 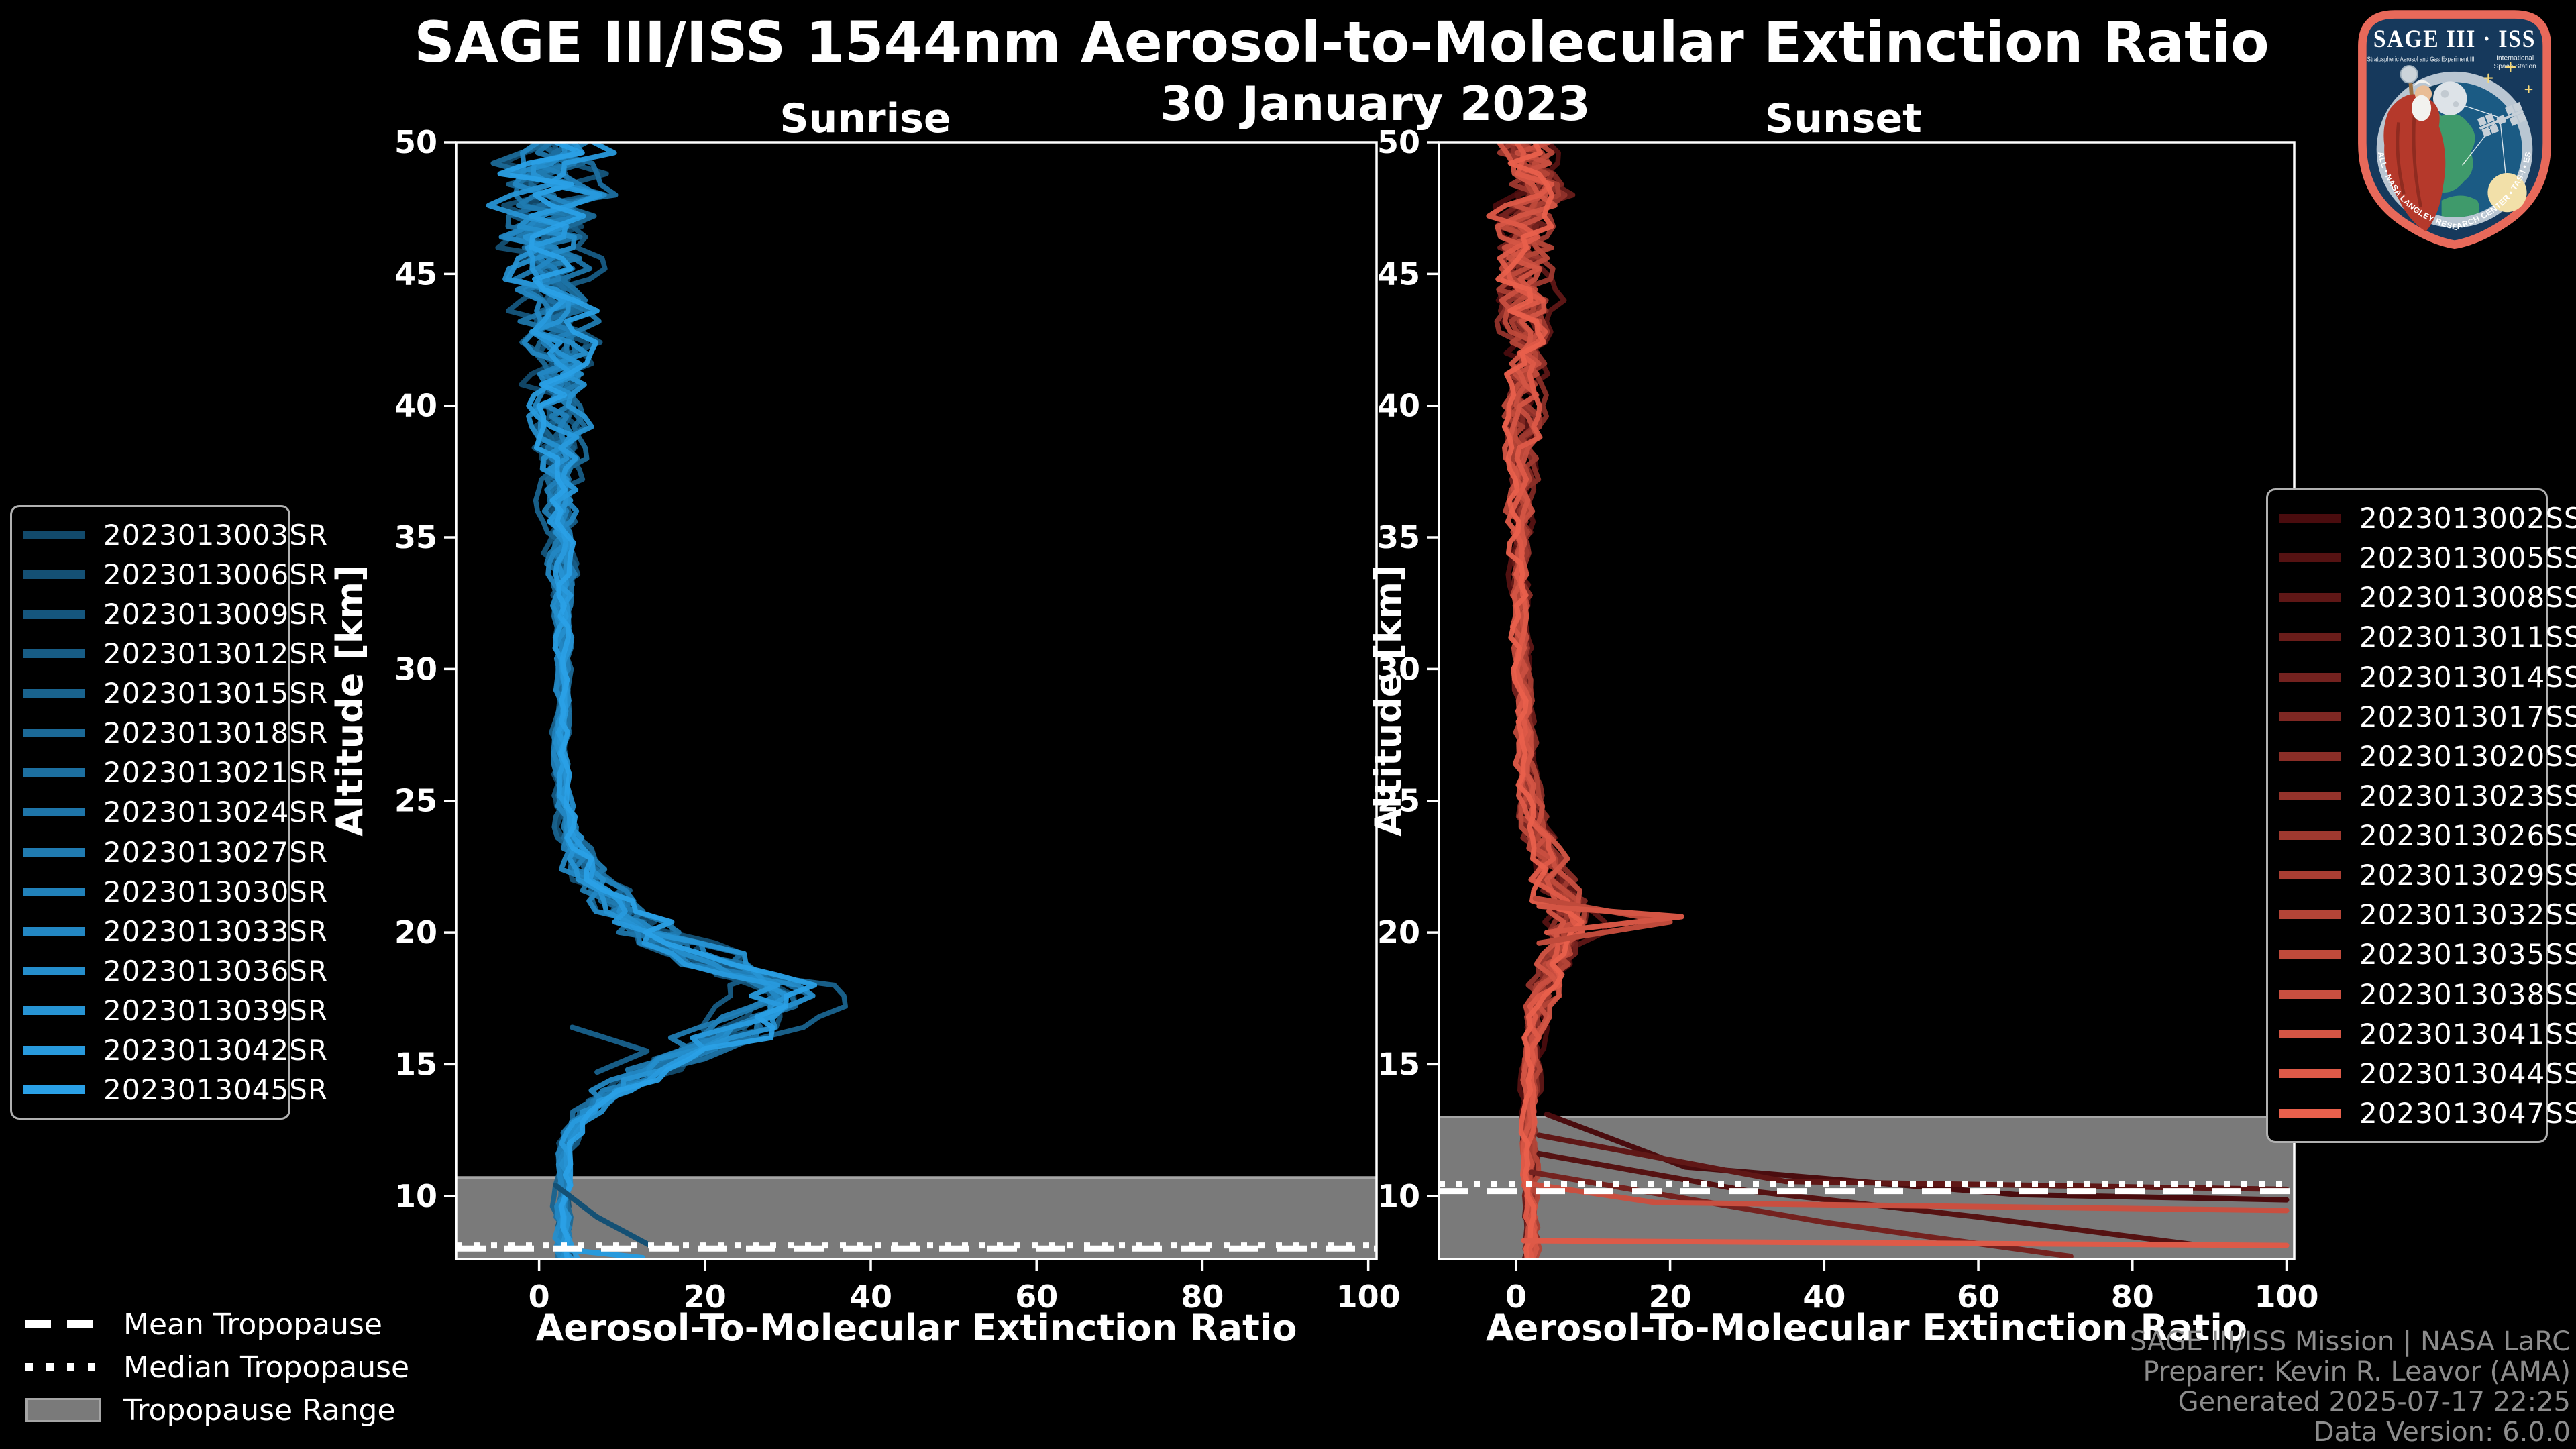 I want to click on legend-label: 2023013035SS, so click(x=2467, y=954).